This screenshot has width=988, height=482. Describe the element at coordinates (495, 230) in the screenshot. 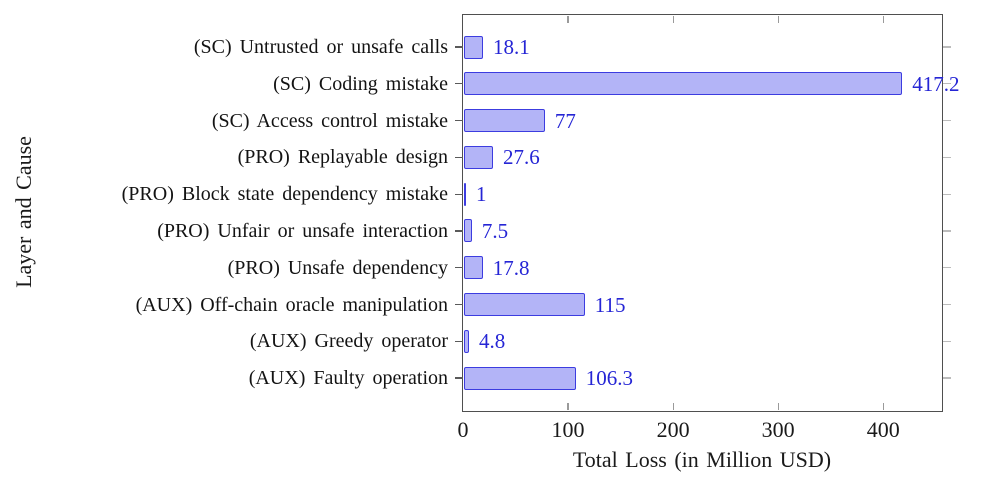

I see `value-label: 7.5` at that location.